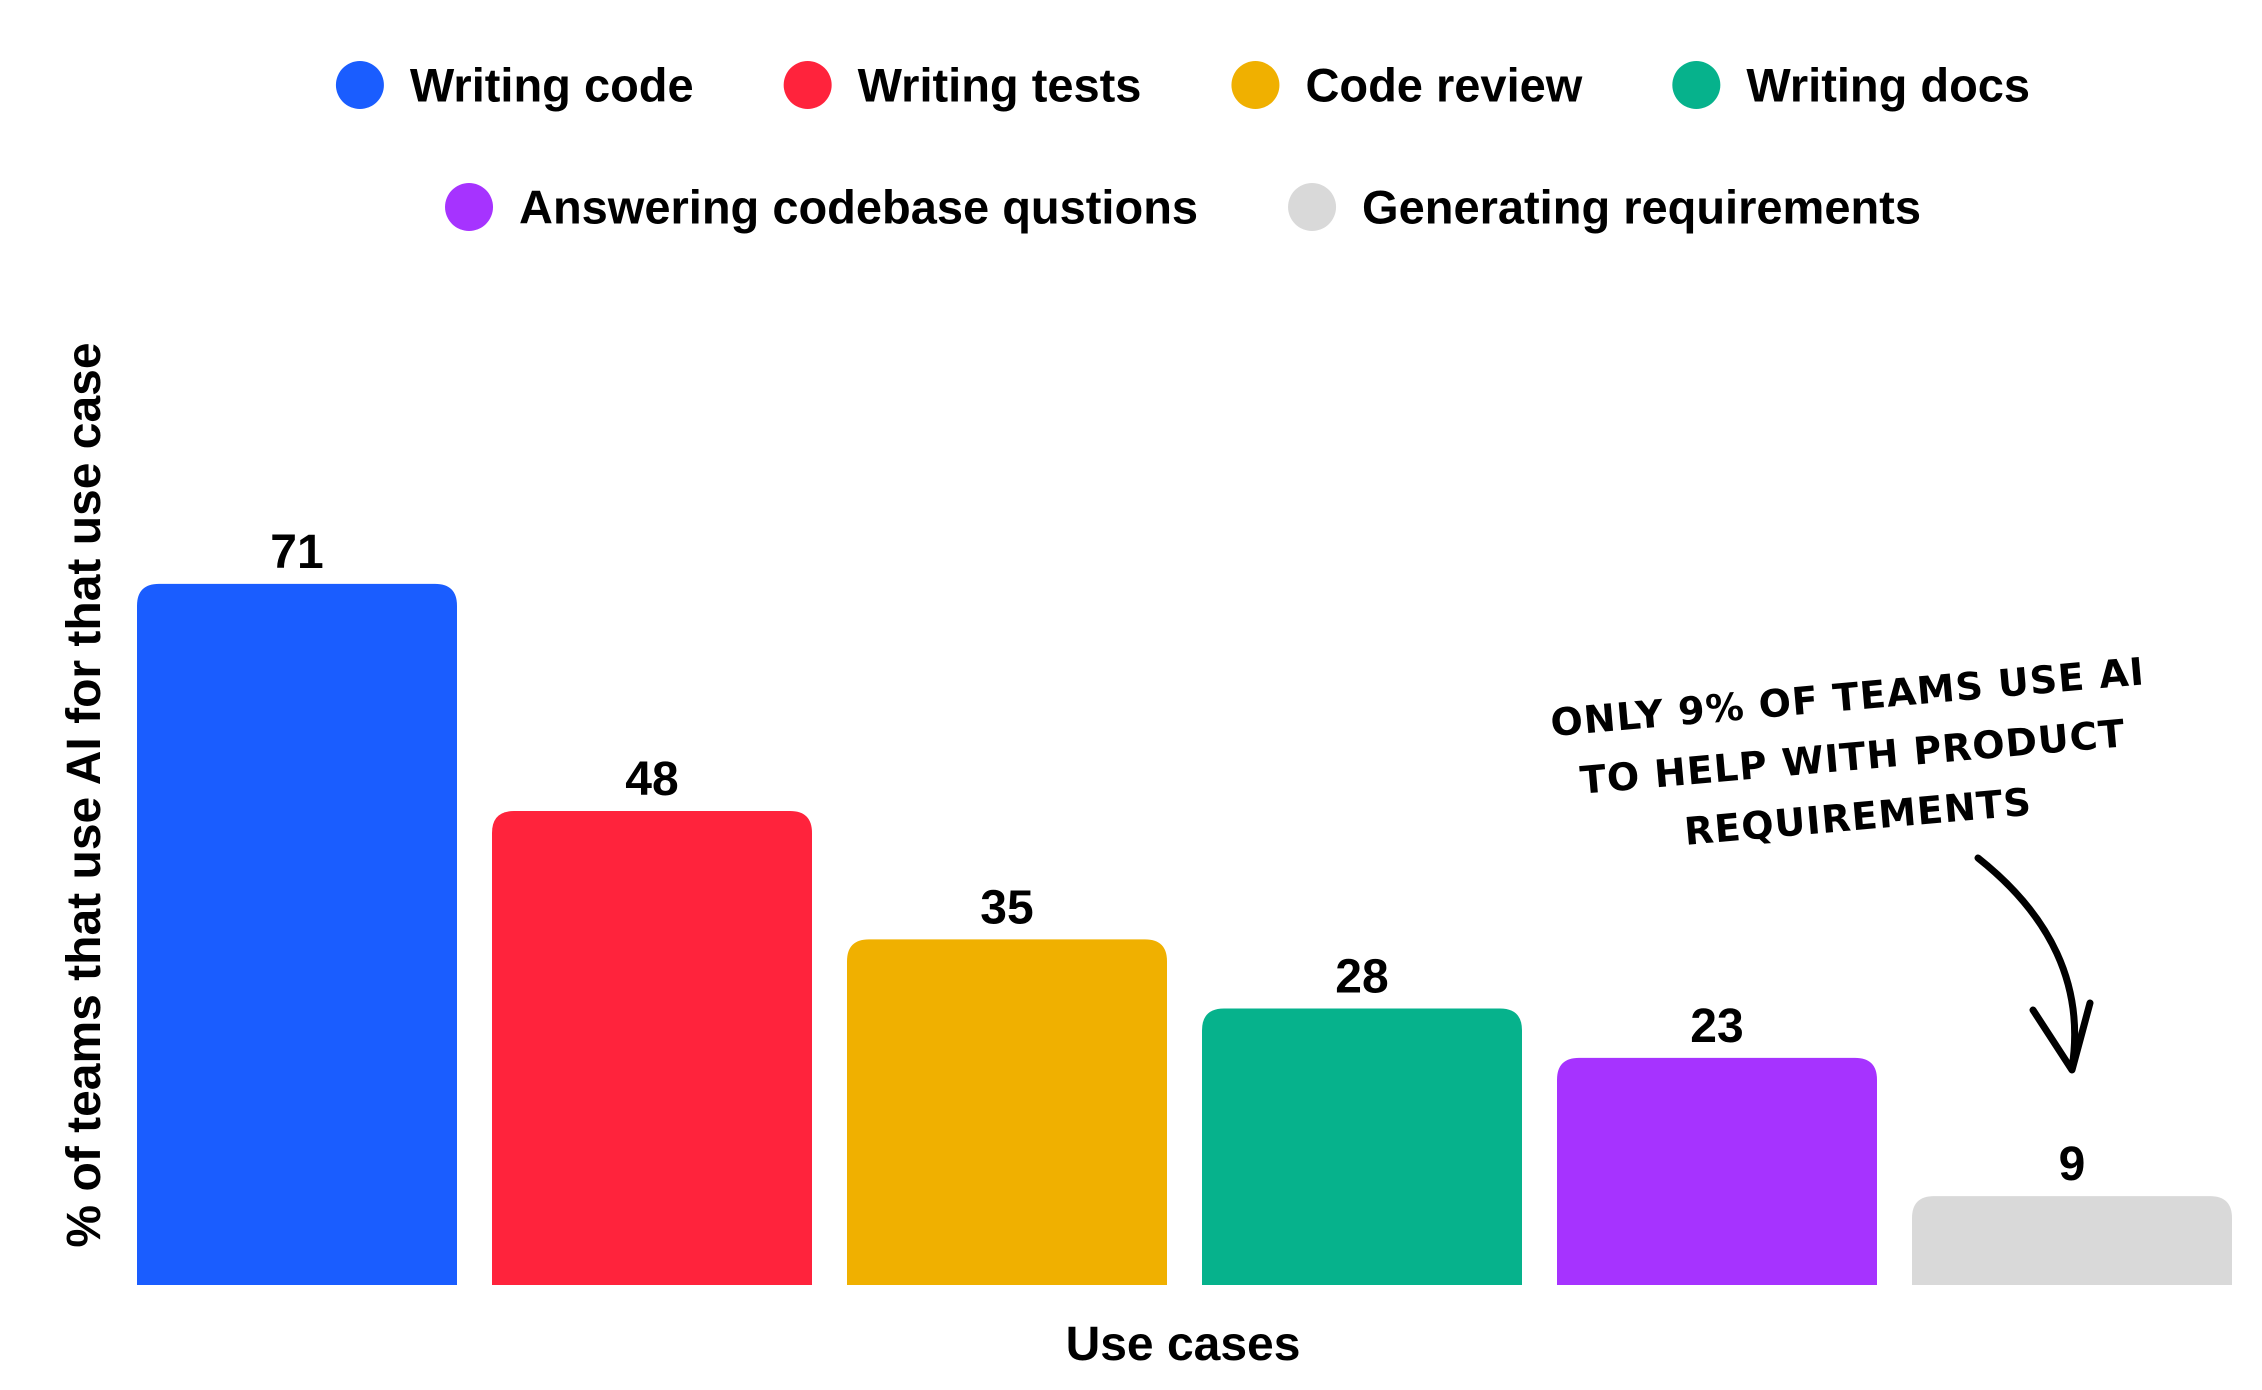 Image resolution: width=2262 pixels, height=1390 pixels. Describe the element at coordinates (651, 779) in the screenshot. I see `data-label-writing-tests: 48` at that location.